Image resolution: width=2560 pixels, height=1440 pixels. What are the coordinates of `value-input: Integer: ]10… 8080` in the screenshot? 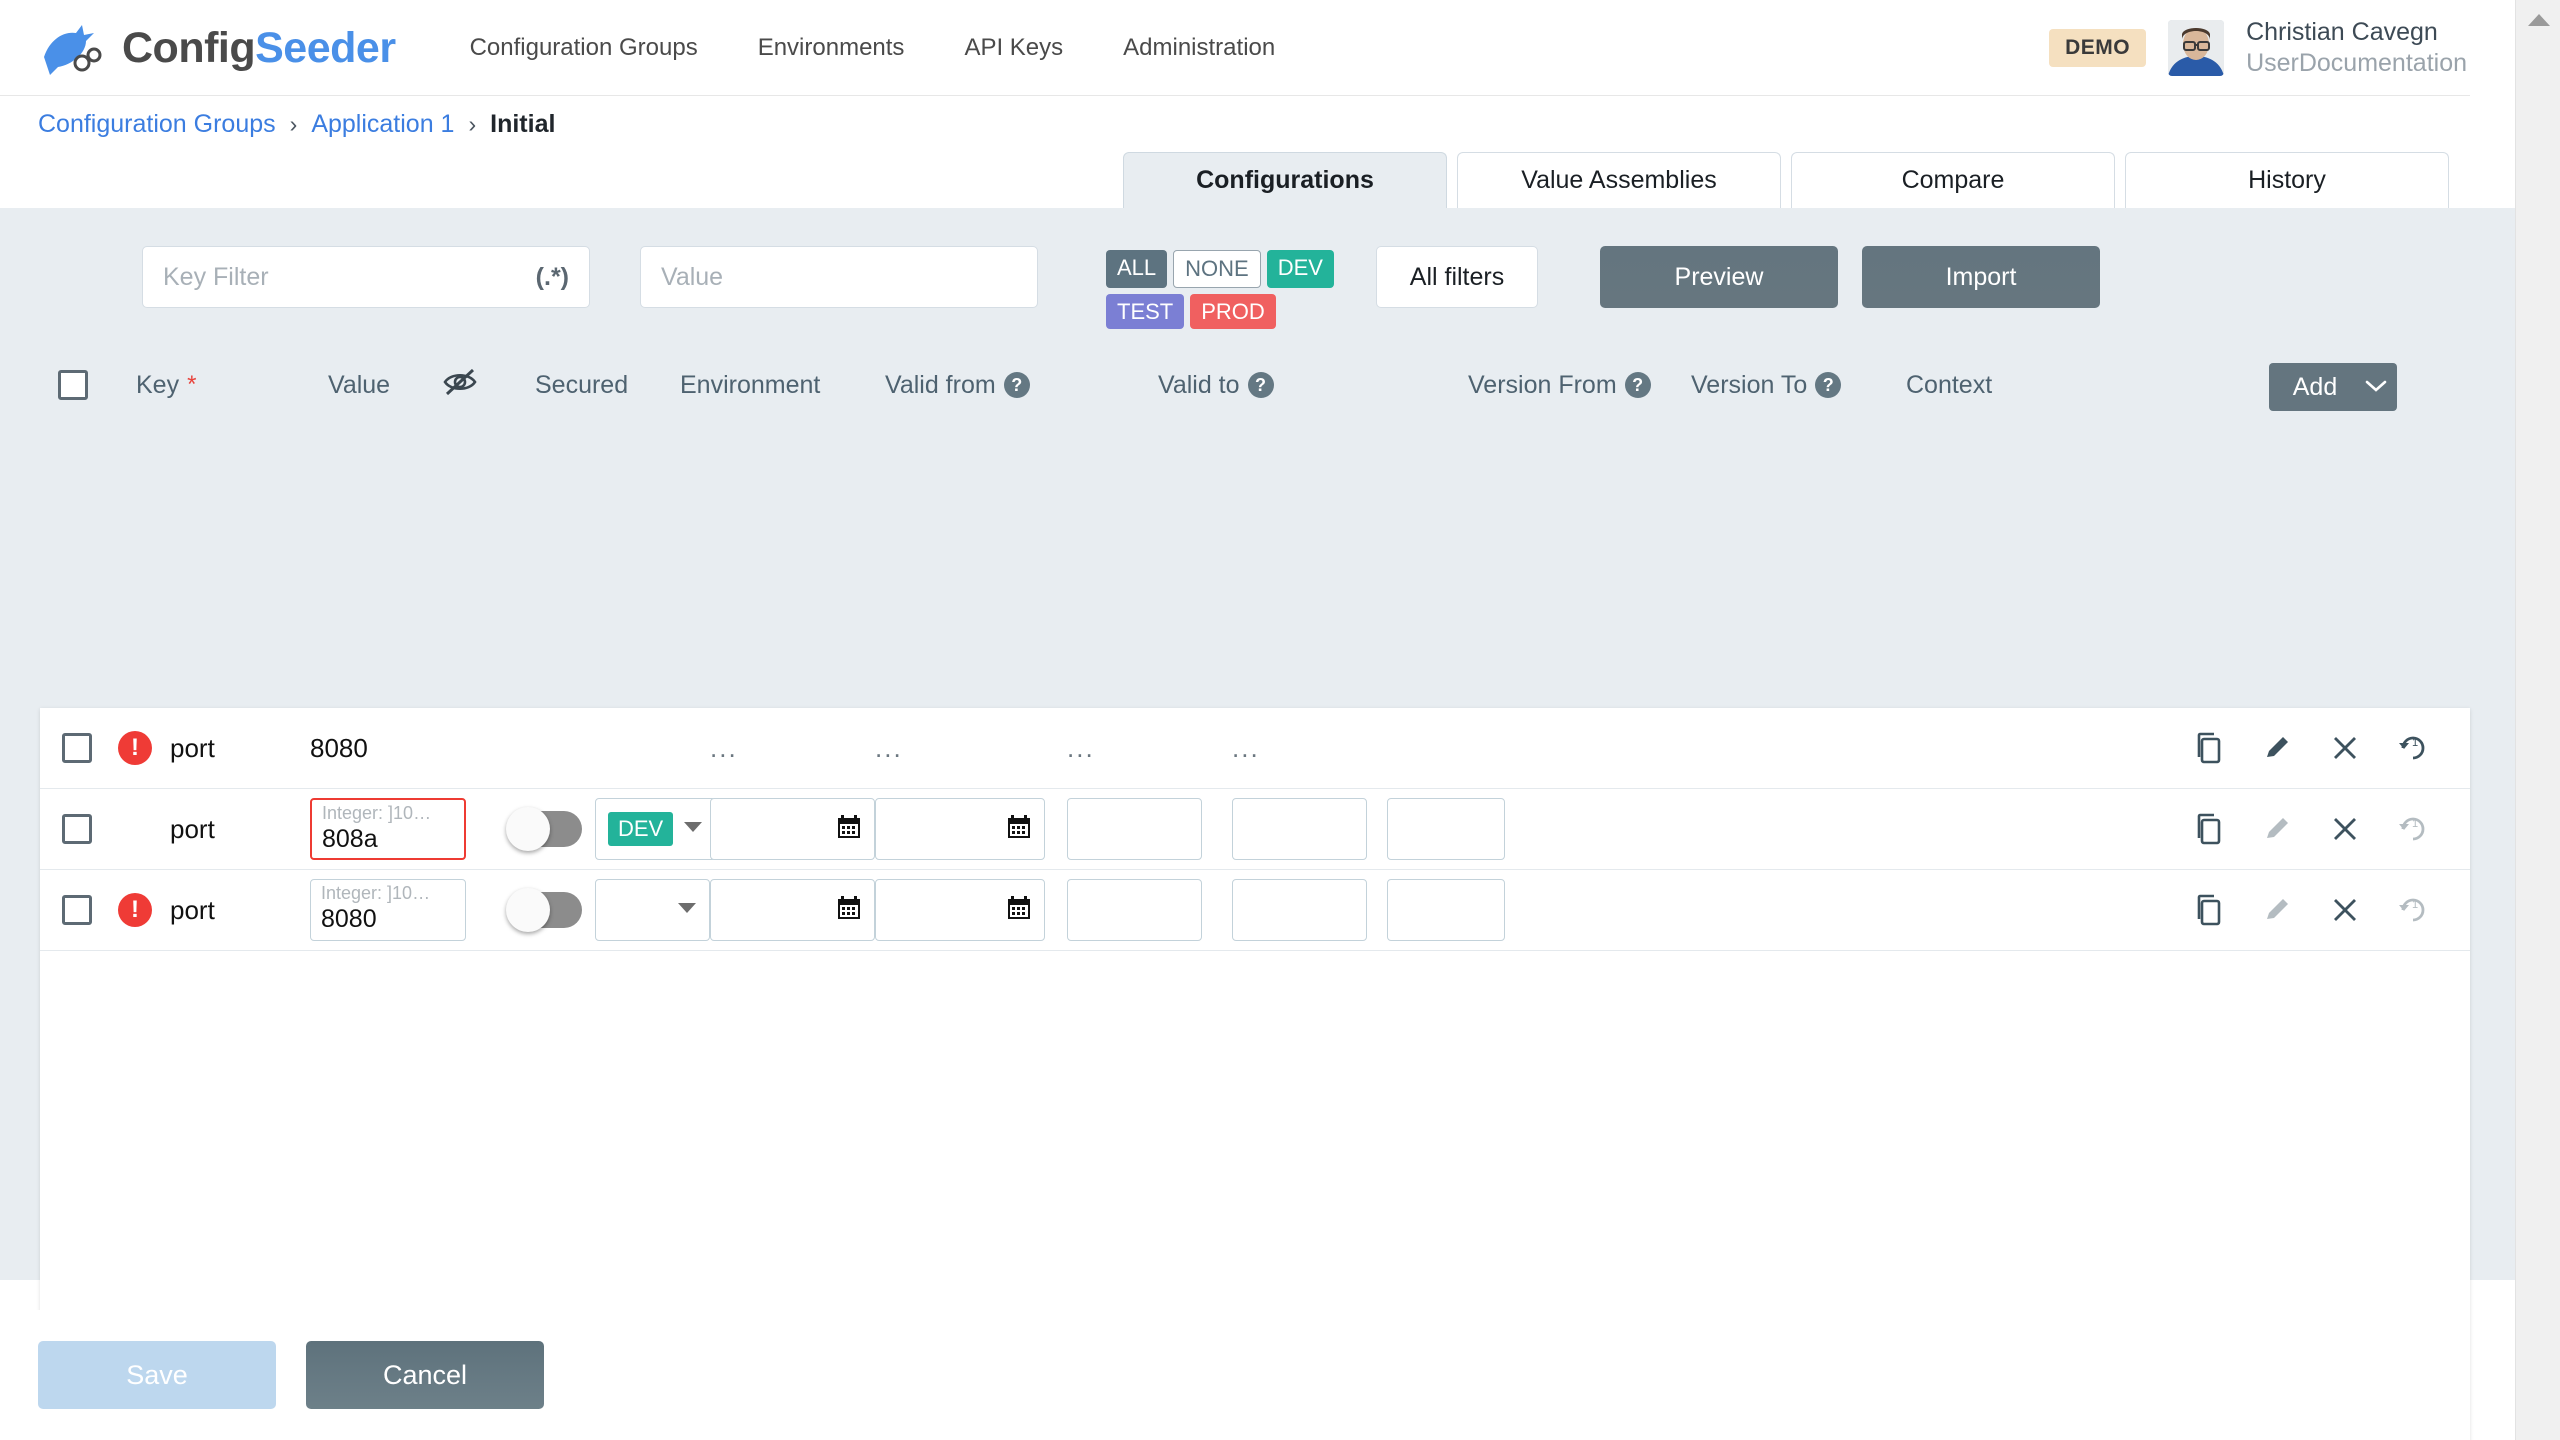 It's located at (388, 910).